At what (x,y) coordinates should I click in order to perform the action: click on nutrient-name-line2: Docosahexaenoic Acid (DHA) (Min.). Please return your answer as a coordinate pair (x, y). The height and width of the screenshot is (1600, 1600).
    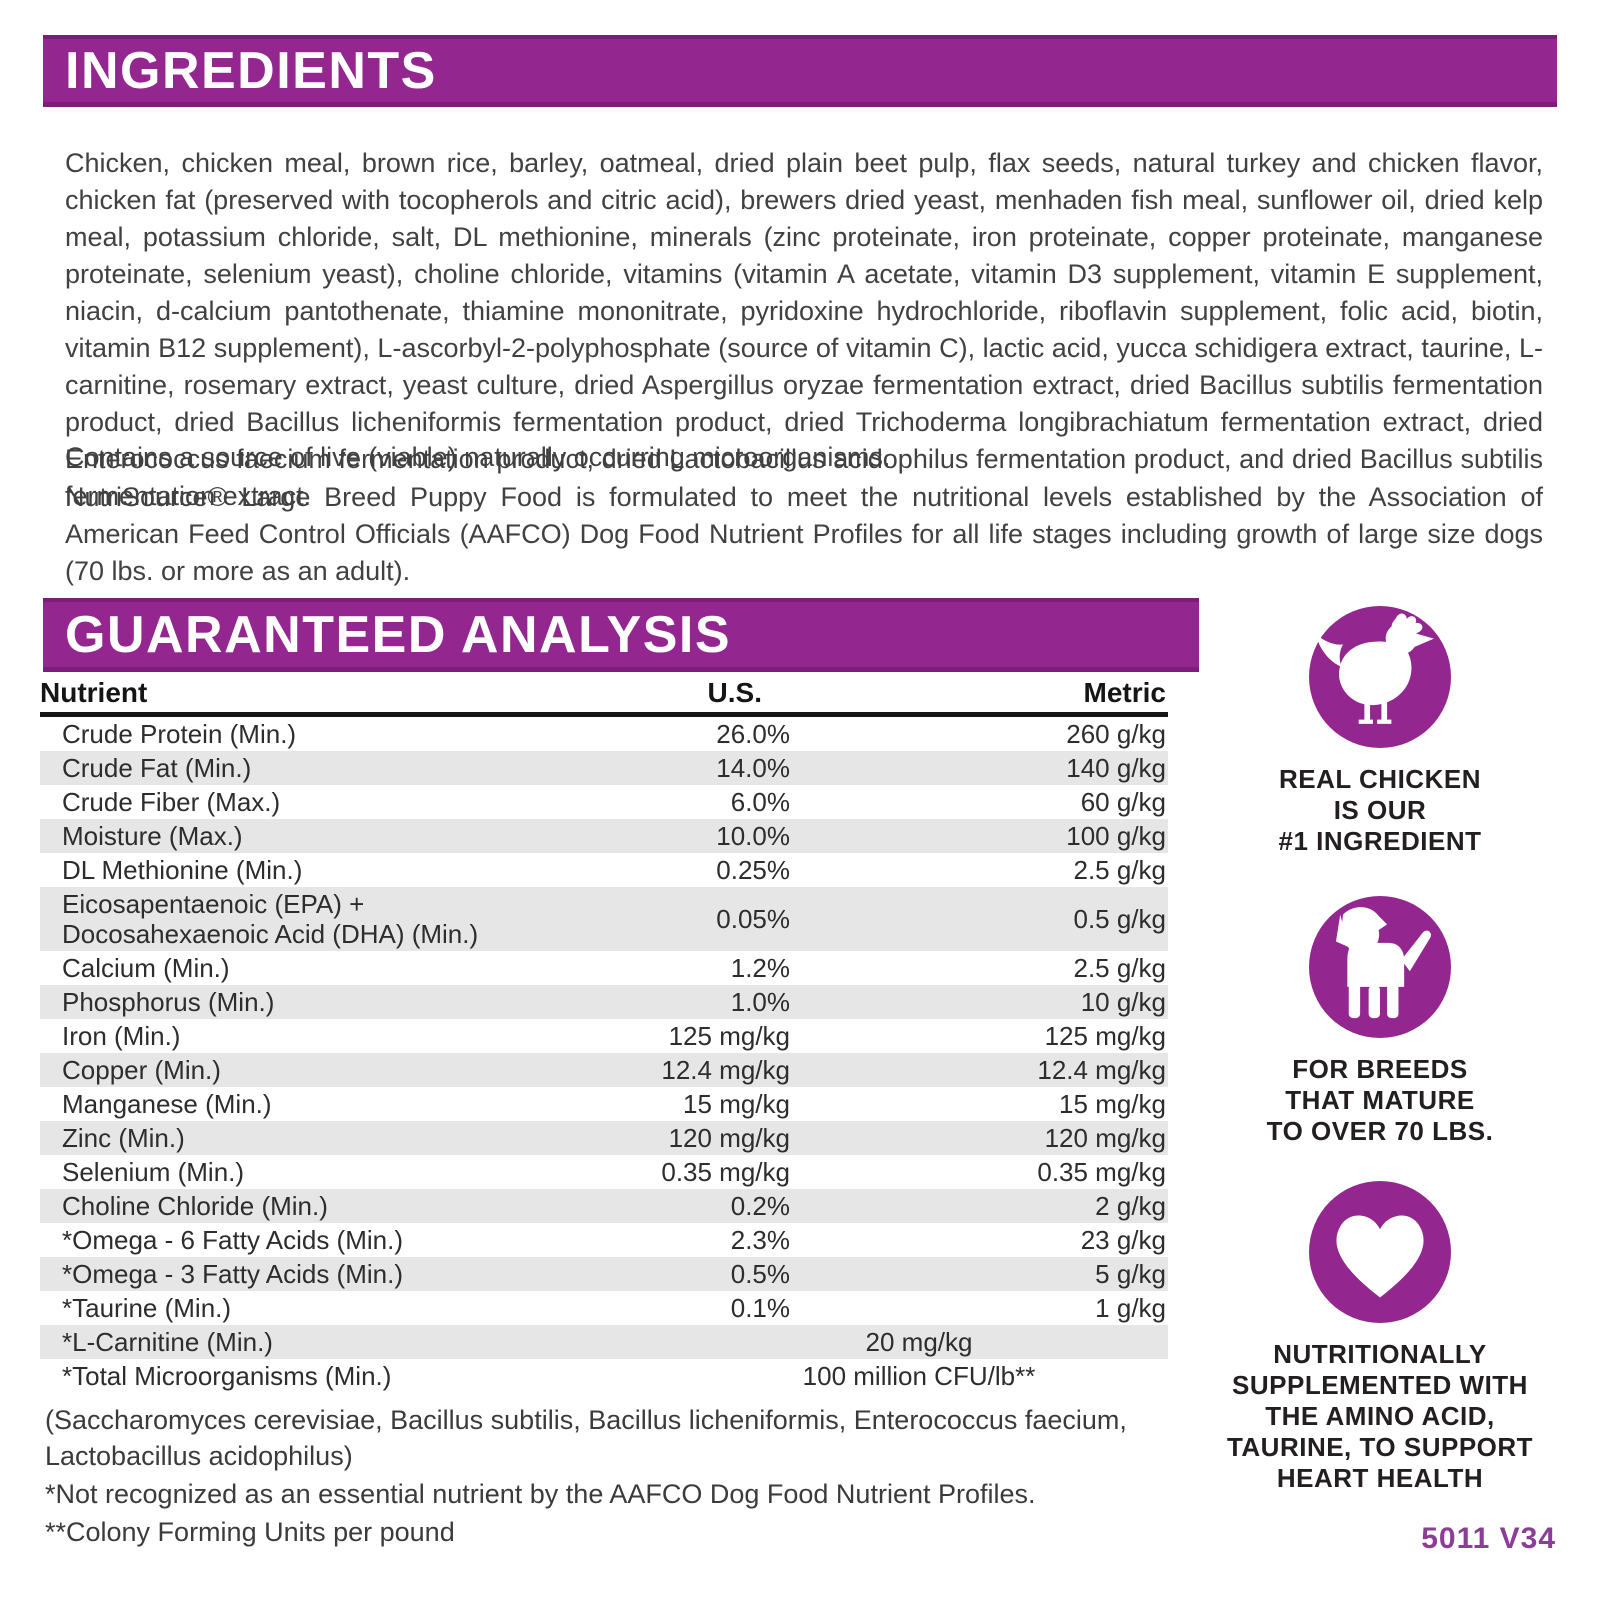
    Looking at the image, I should click on (270, 934).